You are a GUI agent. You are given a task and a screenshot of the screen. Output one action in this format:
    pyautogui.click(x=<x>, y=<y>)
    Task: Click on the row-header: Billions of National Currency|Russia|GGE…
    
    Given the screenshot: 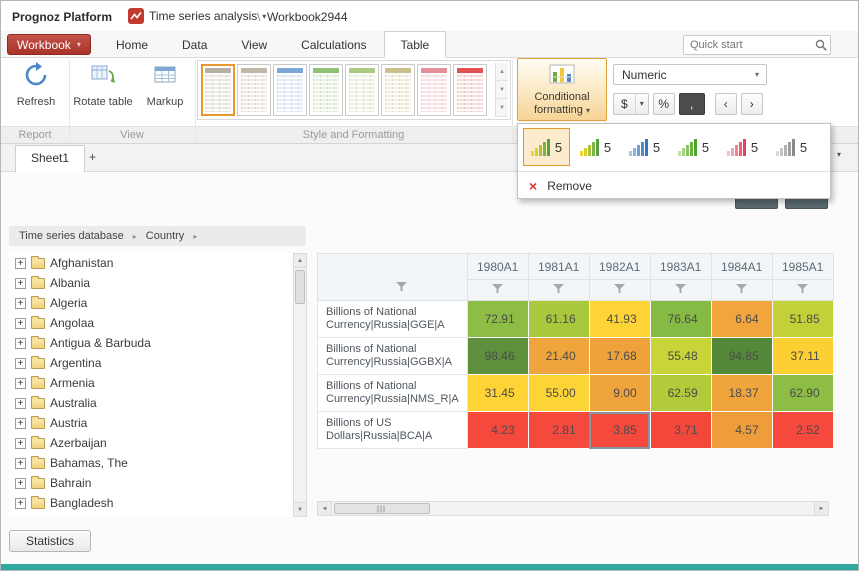 What is the action you would take?
    pyautogui.click(x=392, y=319)
    